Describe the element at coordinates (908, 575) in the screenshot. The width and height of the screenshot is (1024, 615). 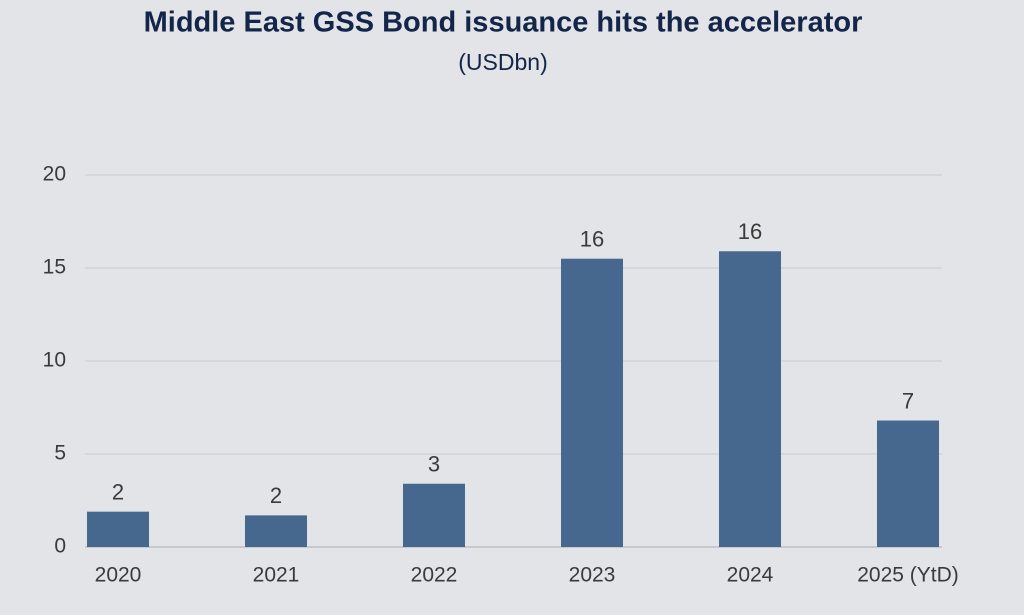
I see `x-tick-label: 2025 (YtD)` at that location.